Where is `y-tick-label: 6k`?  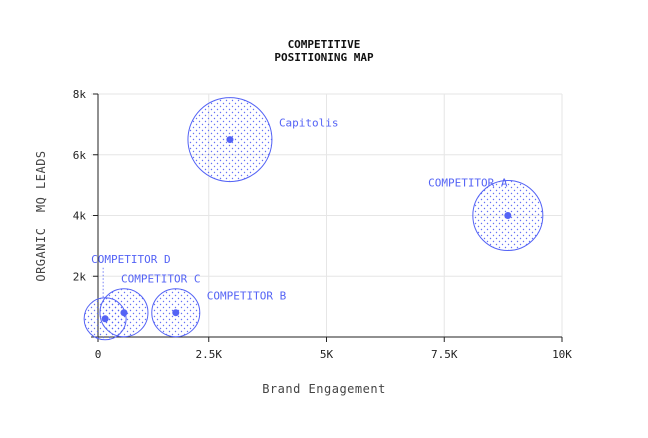
y-tick-label: 6k is located at coordinates (80, 155).